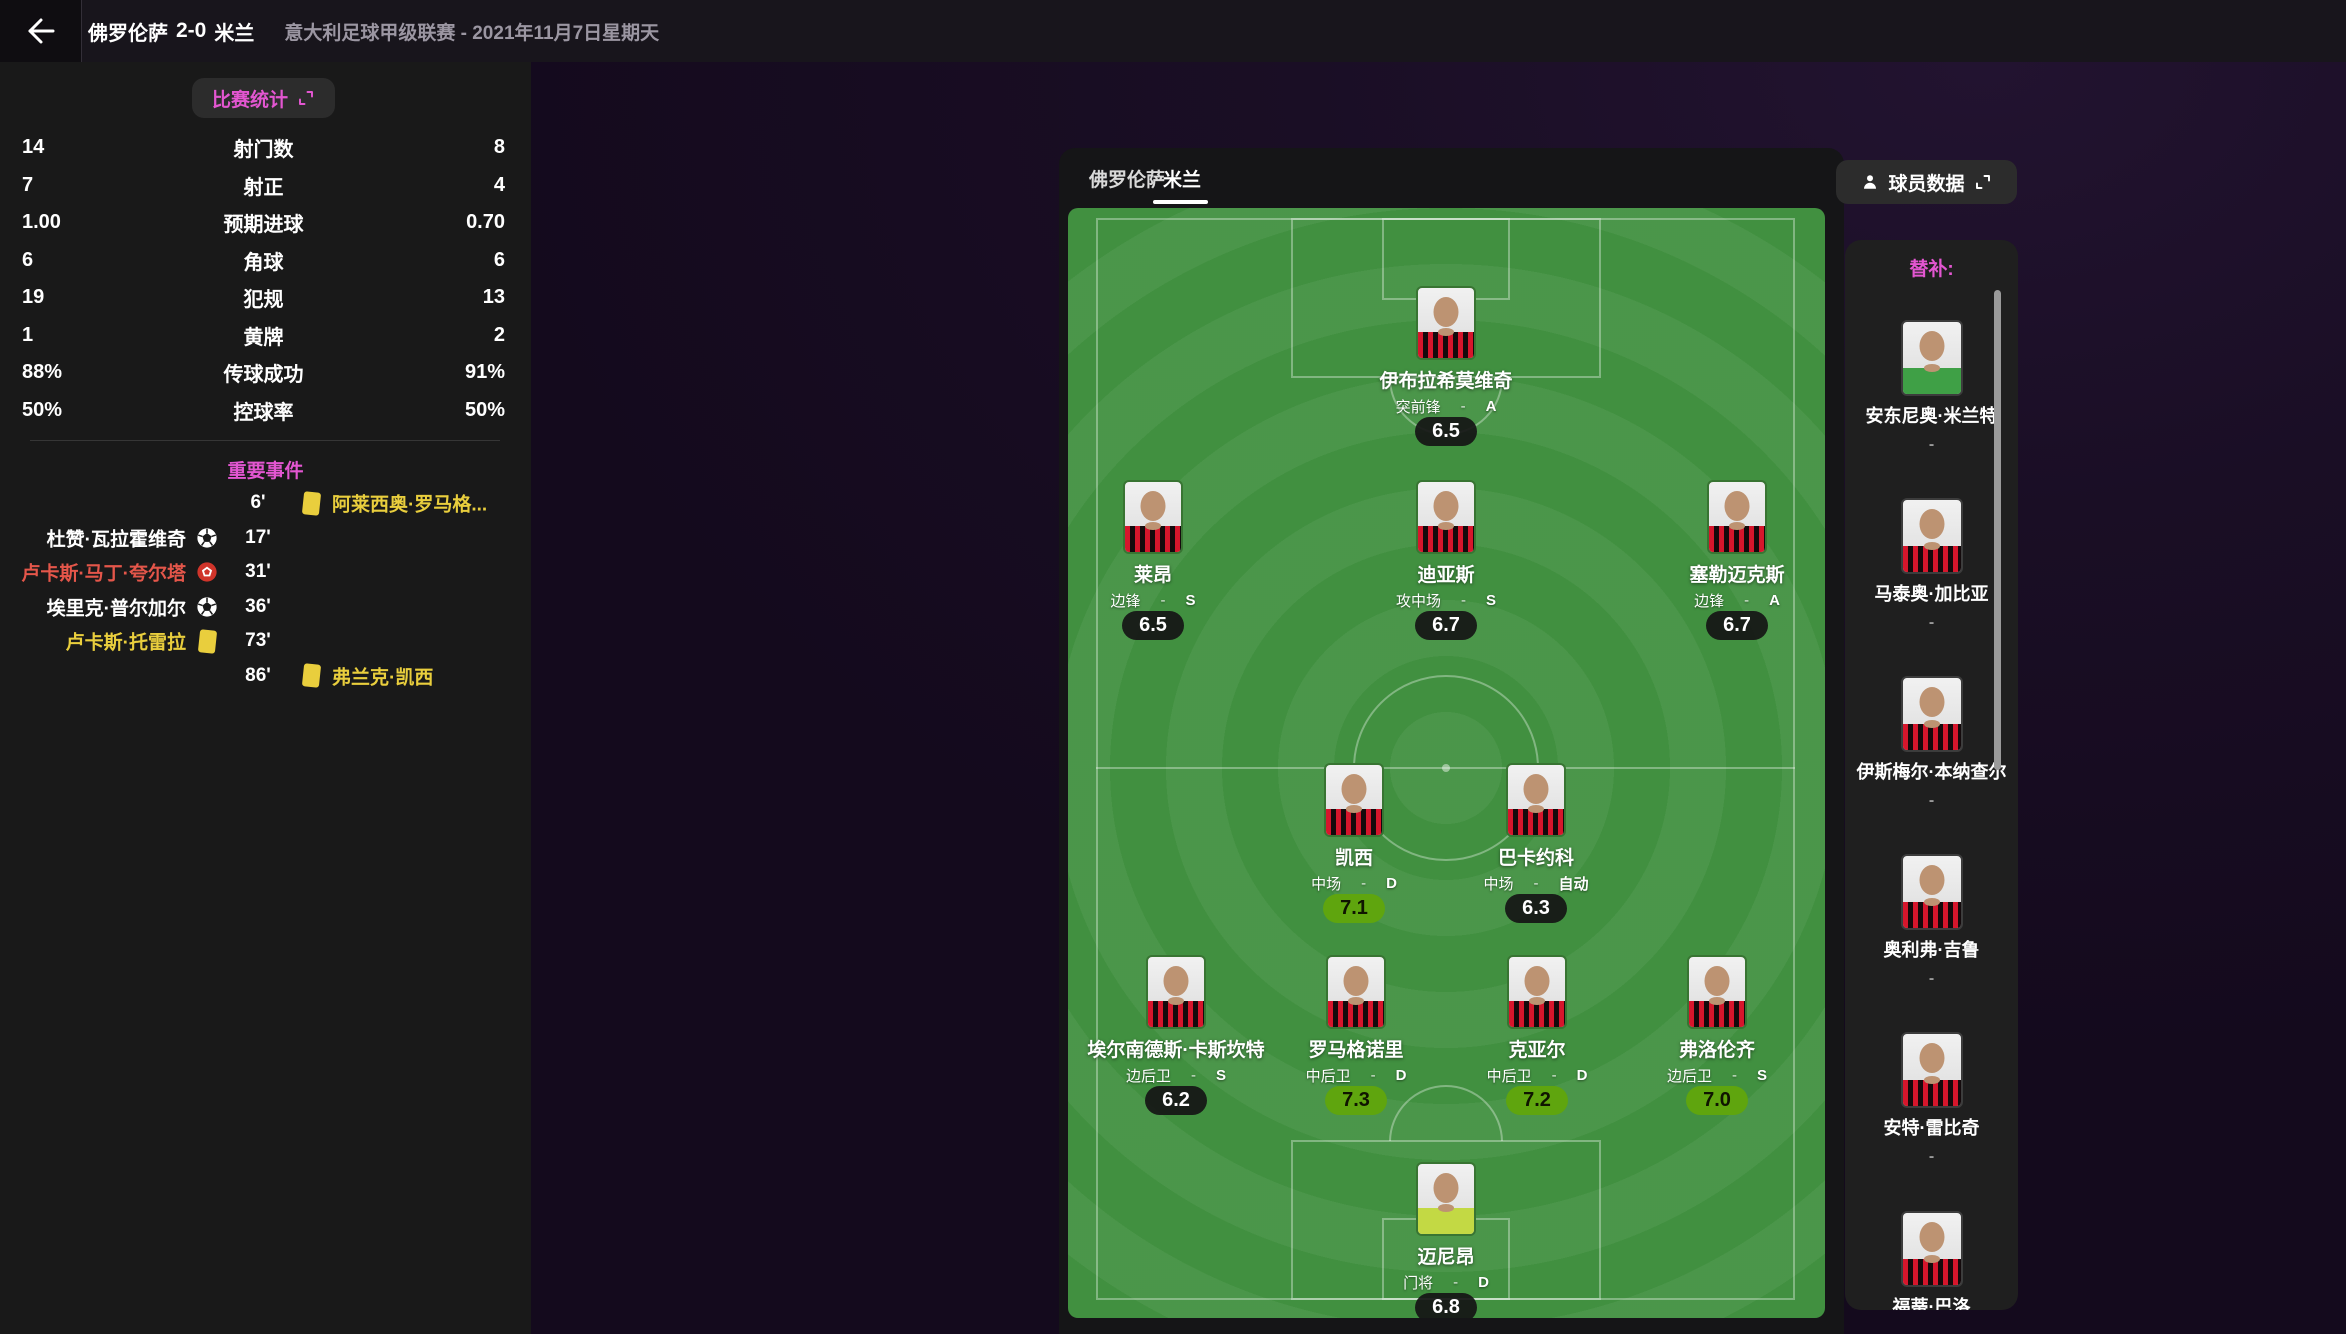 The width and height of the screenshot is (2346, 1334). I want to click on pitch-player: 凯西 中场 - D 7.1, so click(1354, 843).